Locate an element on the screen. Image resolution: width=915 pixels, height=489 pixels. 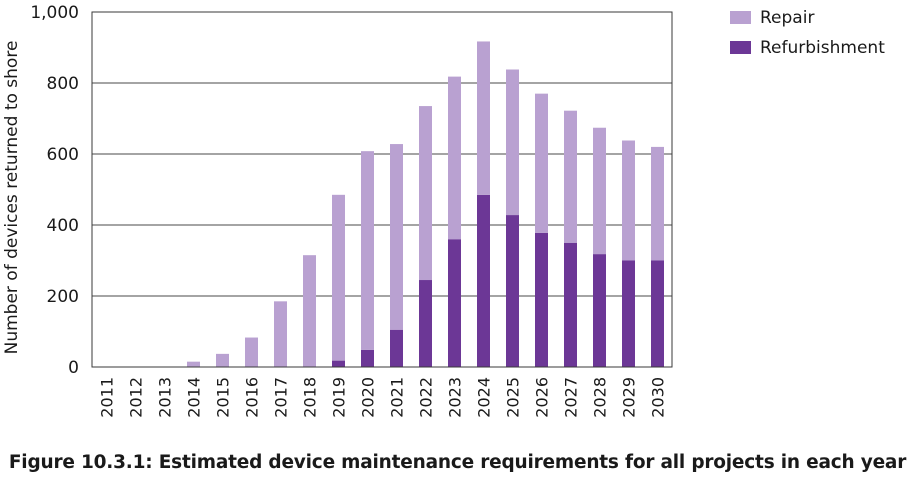
bar-repair-2018 is located at coordinates (309, 311).